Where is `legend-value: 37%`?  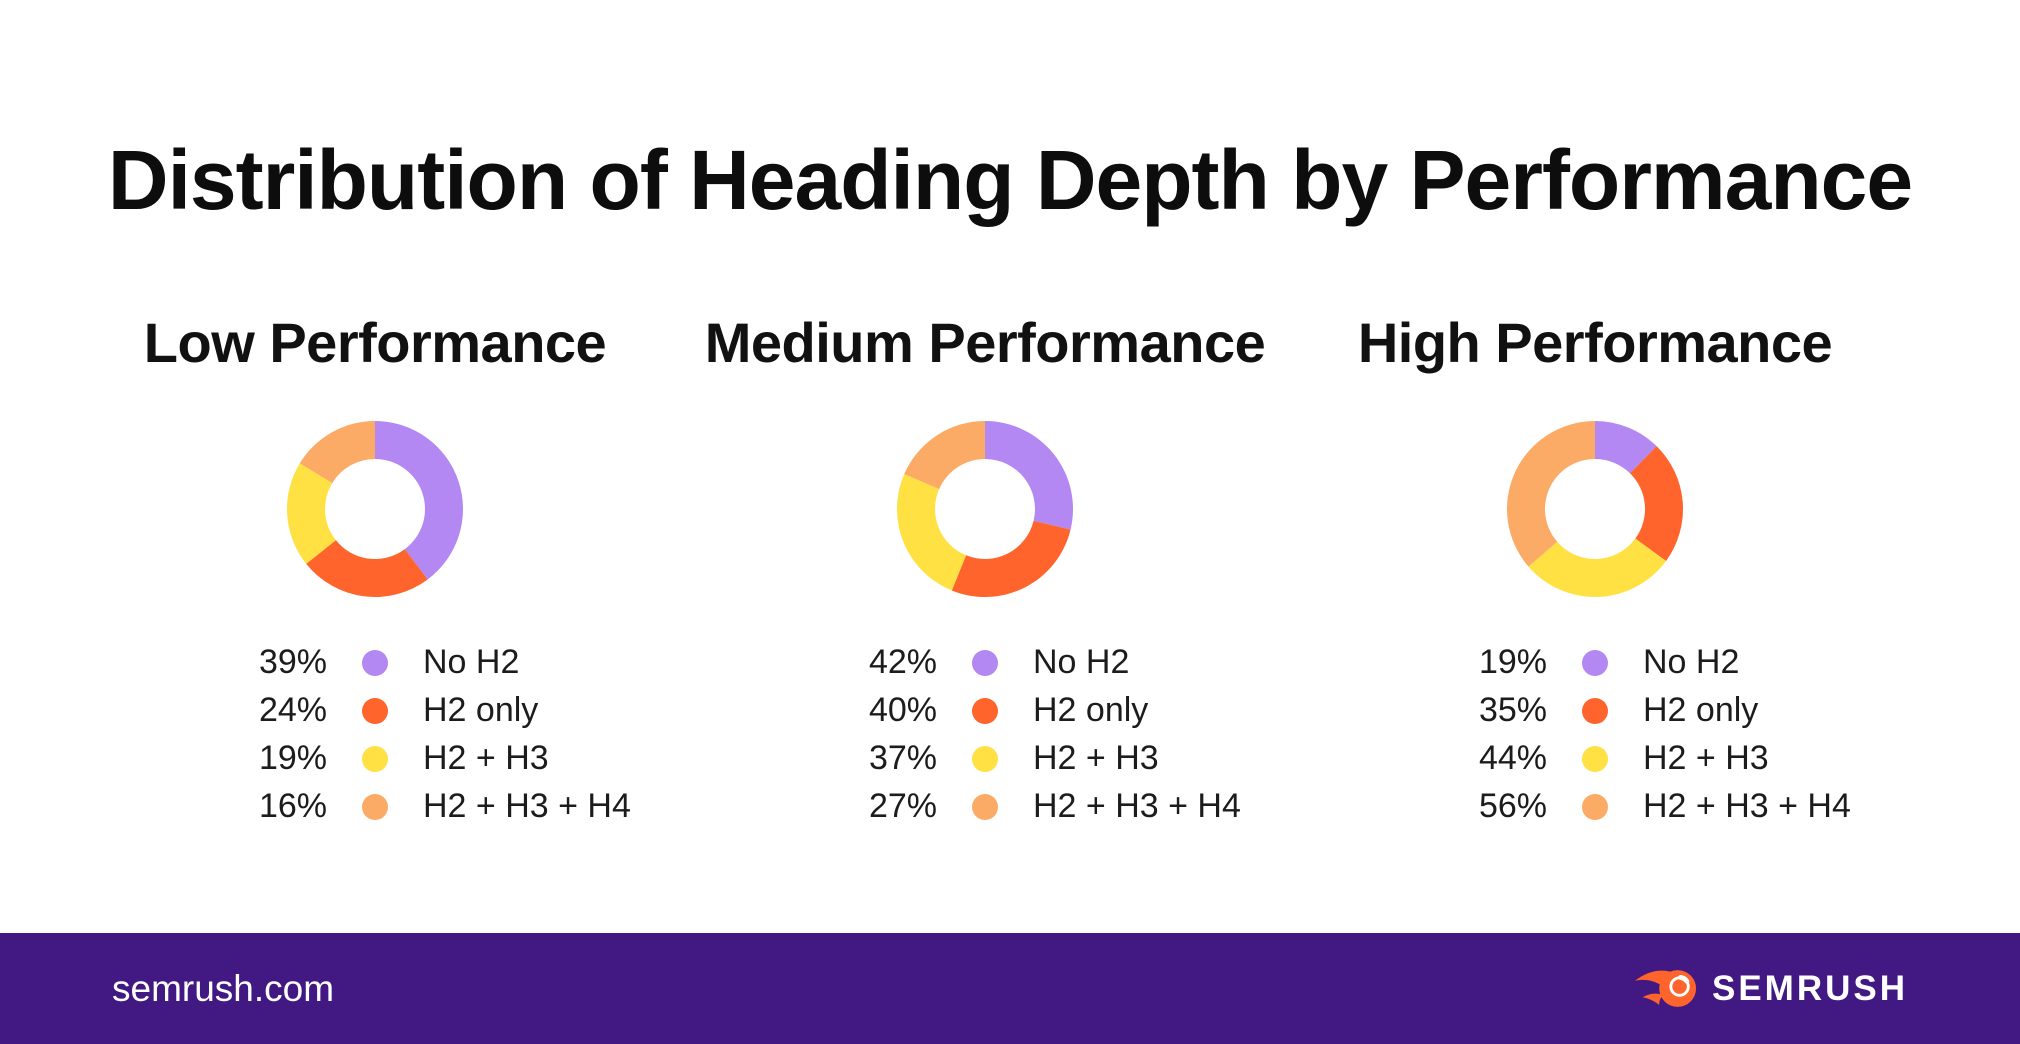 legend-value: 37% is located at coordinates (902, 758).